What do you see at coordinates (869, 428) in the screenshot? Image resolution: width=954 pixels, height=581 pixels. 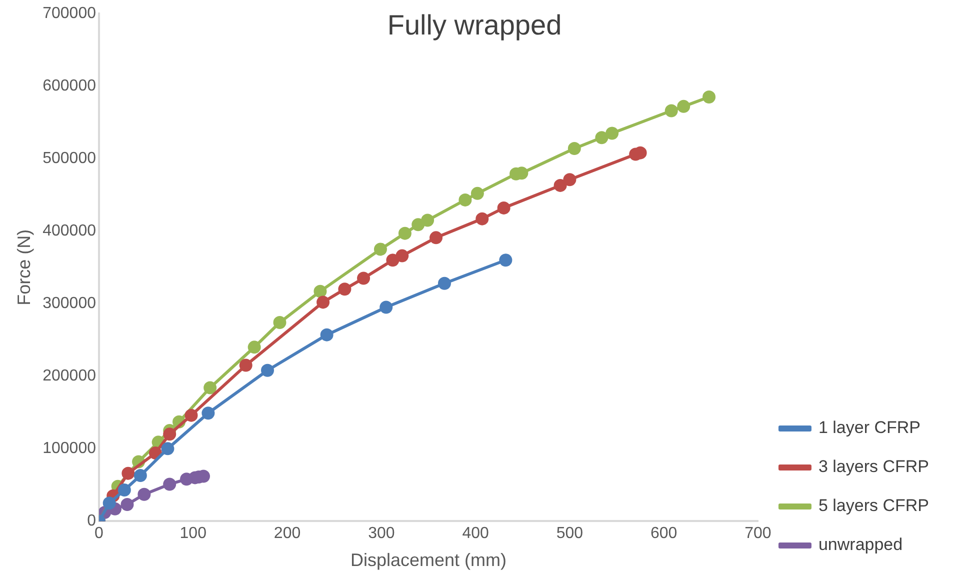 I see `legend-label: 1 layer CFRP` at bounding box center [869, 428].